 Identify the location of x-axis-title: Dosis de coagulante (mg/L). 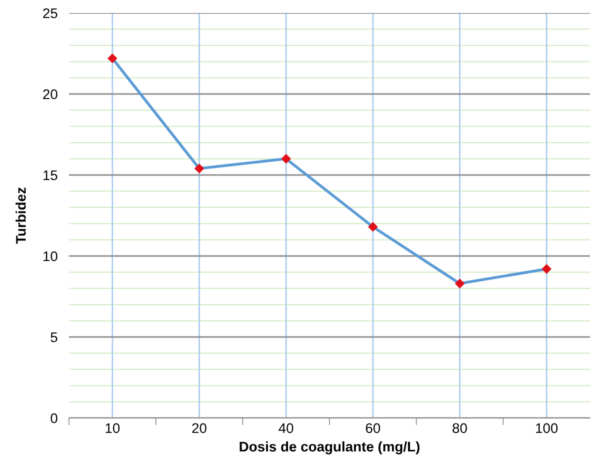
(330, 447).